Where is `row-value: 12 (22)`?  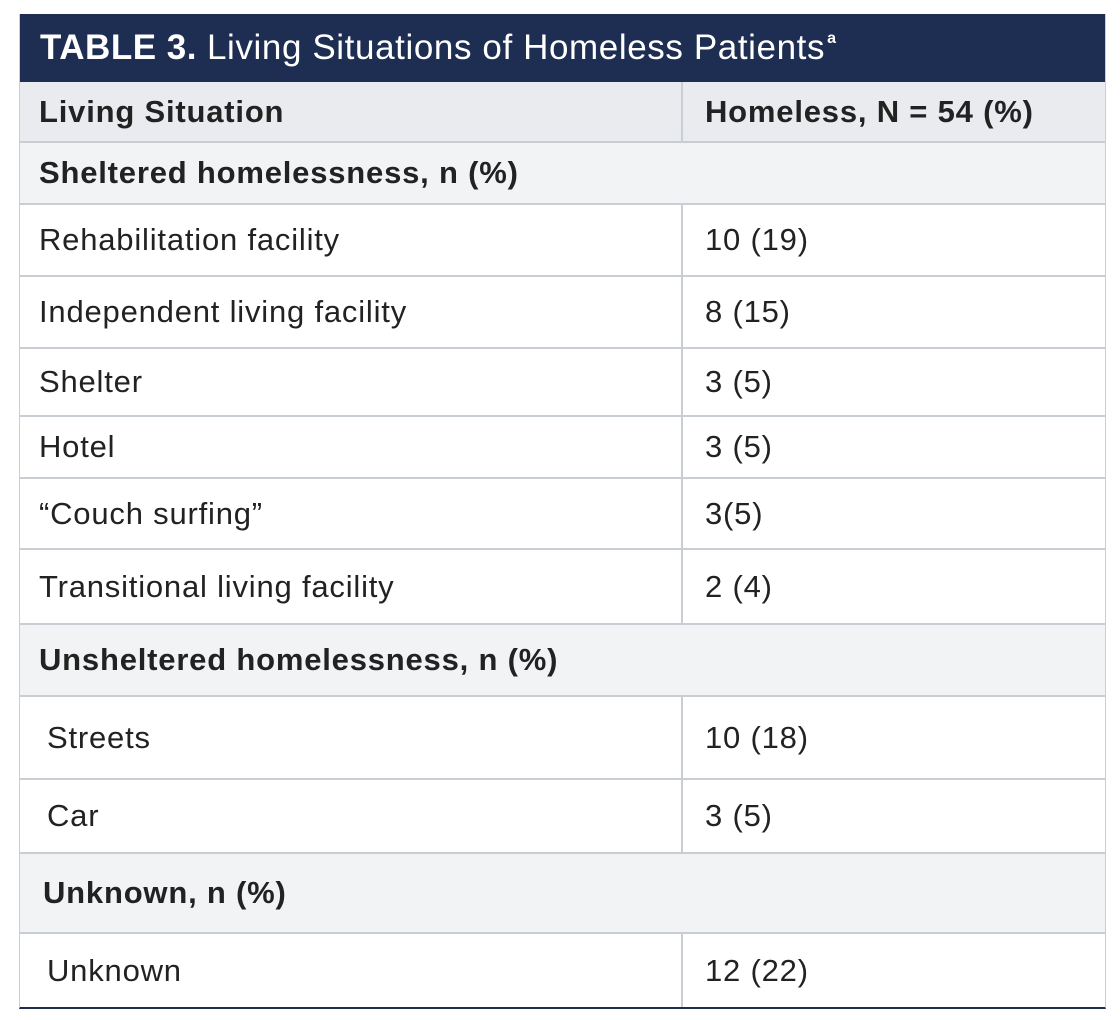
row-value: 12 (22) is located at coordinates (893, 969).